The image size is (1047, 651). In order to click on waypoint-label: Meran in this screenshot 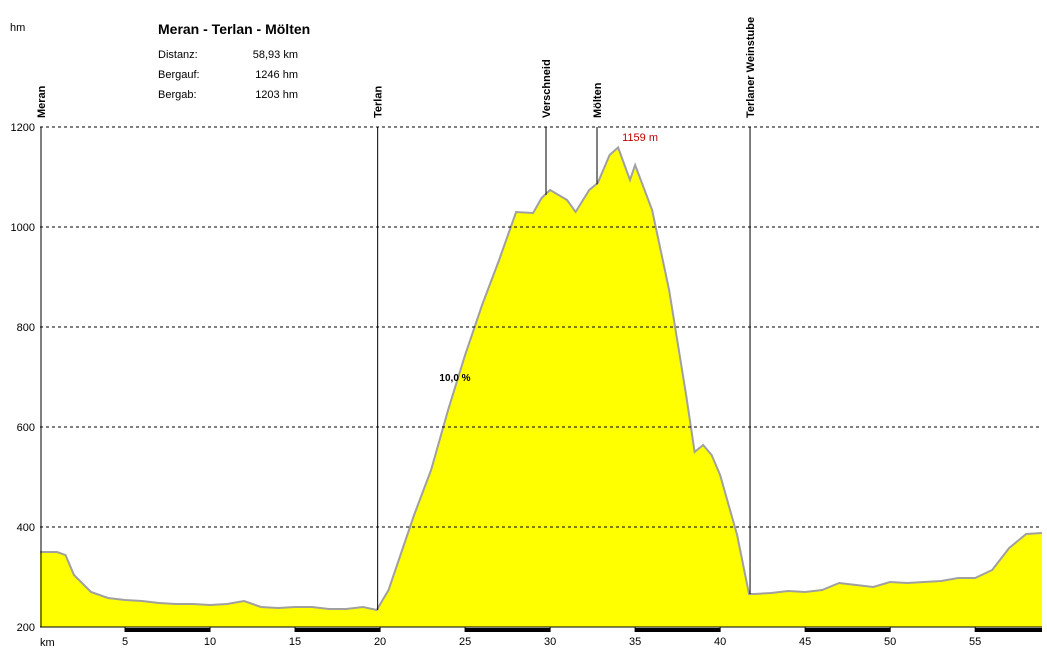, I will do `click(42, 101)`.